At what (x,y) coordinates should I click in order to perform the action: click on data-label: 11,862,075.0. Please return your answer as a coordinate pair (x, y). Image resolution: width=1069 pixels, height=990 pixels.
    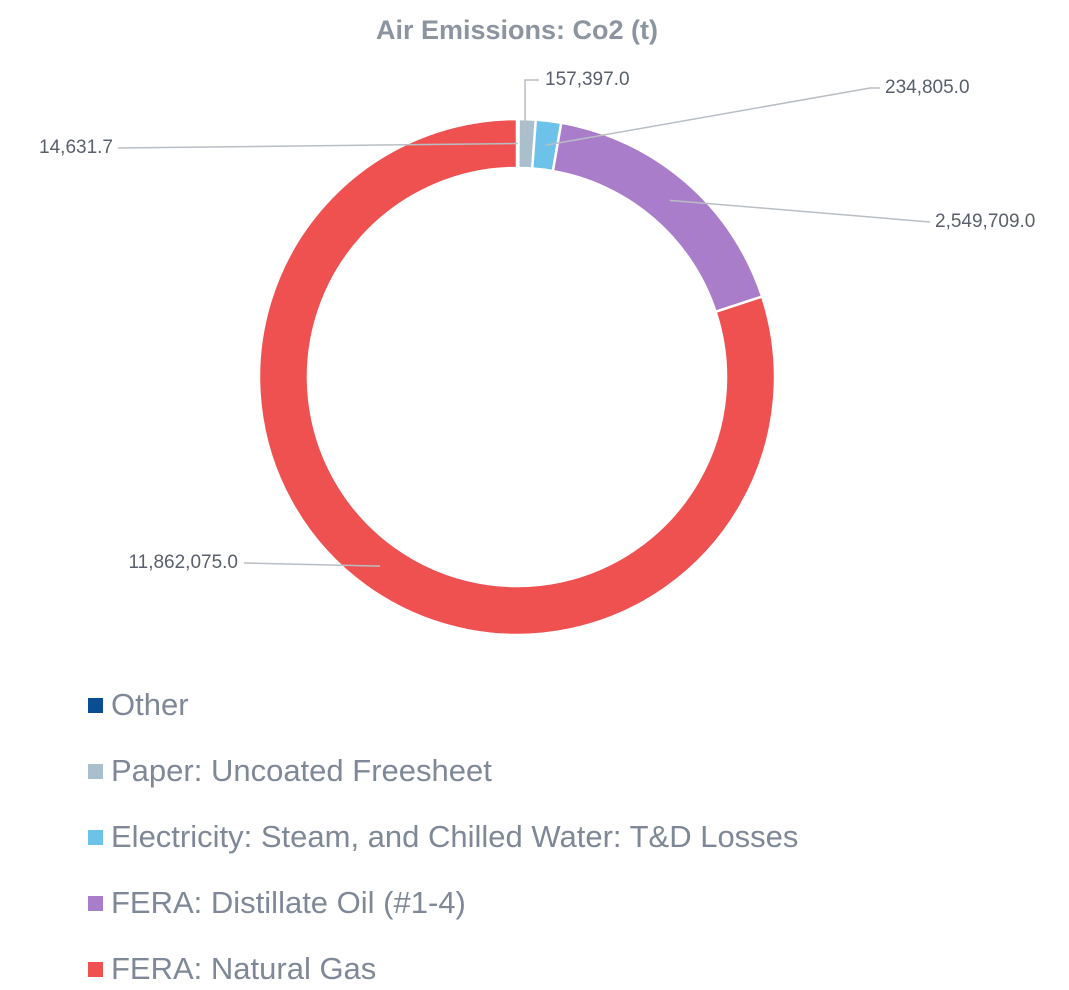
    Looking at the image, I should click on (183, 562).